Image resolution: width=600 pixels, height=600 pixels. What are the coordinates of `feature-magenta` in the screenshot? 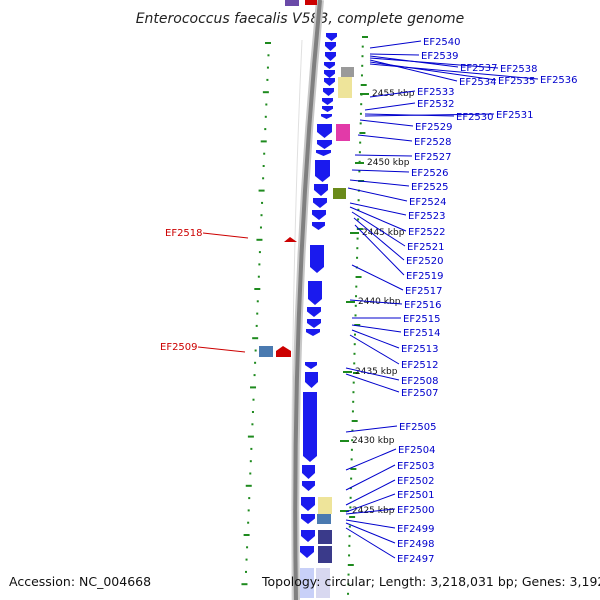 It's located at (343, 132).